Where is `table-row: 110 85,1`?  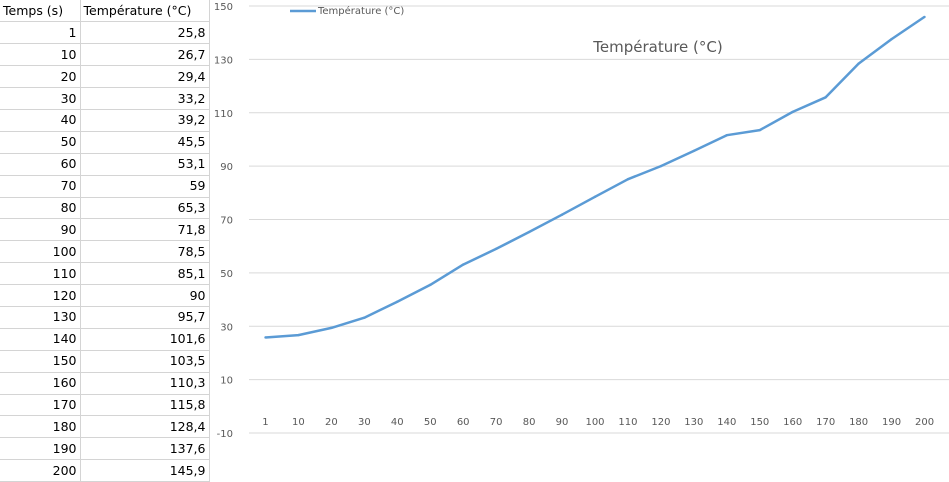
table-row: 110 85,1 is located at coordinates (105, 274).